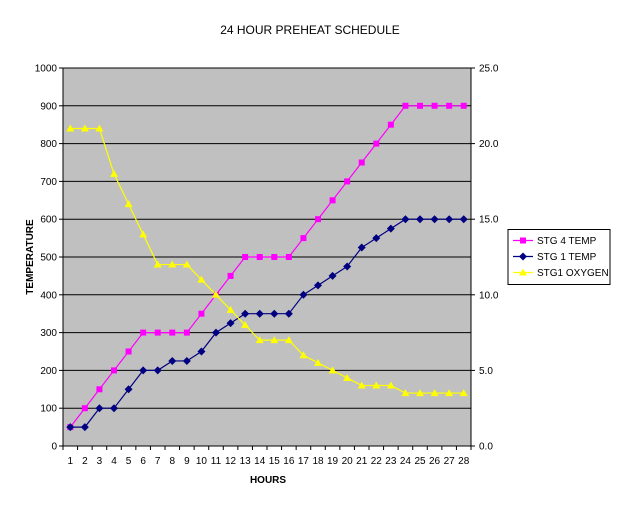 The image size is (618, 516). I want to click on x-tick-label: 12, so click(231, 461).